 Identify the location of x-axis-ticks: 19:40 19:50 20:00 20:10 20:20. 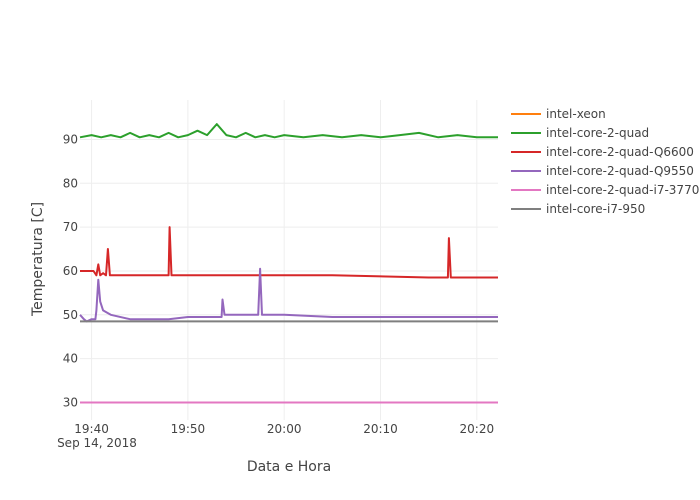
(284, 429).